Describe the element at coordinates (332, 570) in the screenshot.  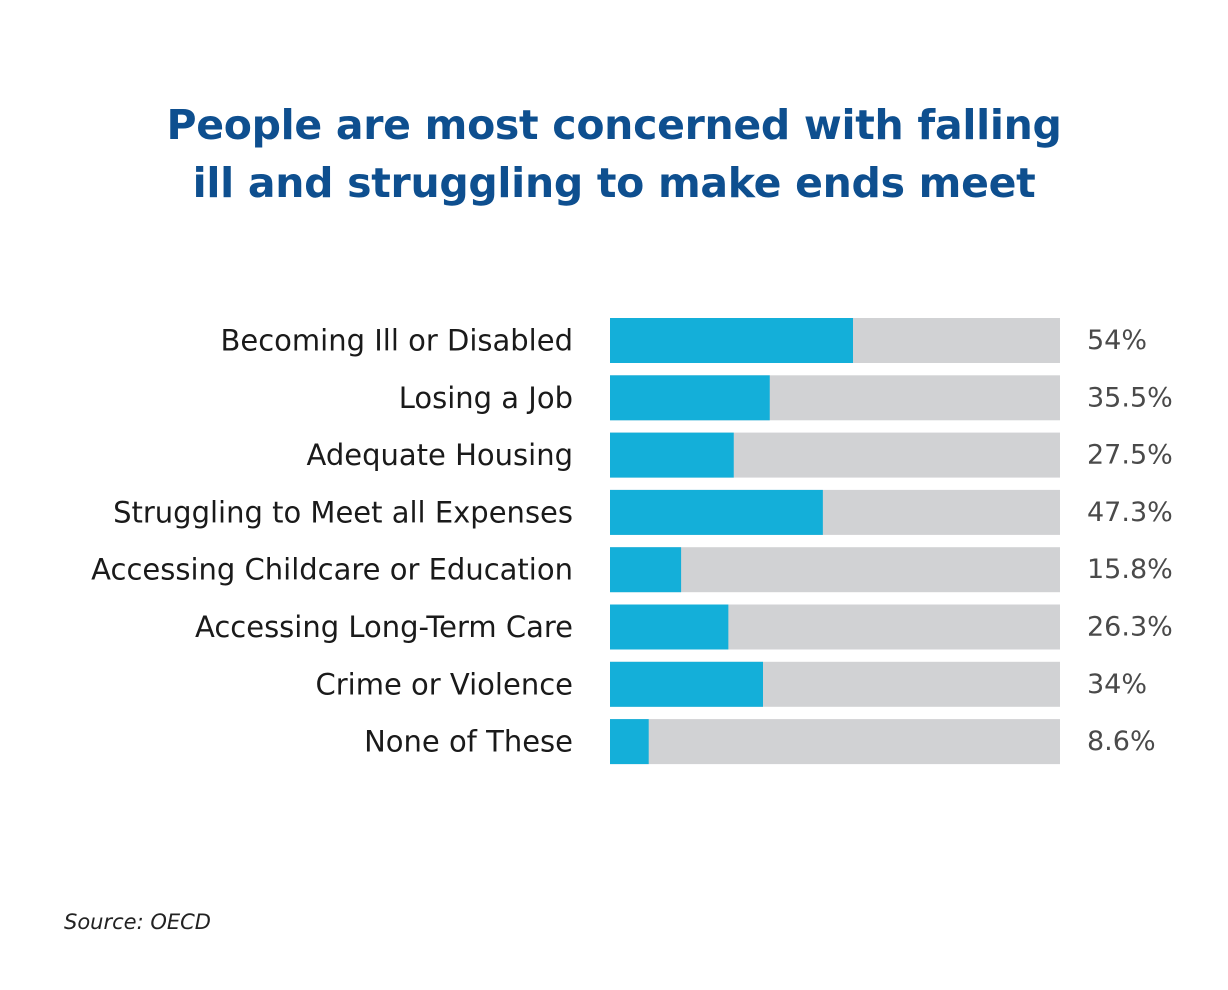
I see `category-label: Accessing Childcare or Education` at that location.